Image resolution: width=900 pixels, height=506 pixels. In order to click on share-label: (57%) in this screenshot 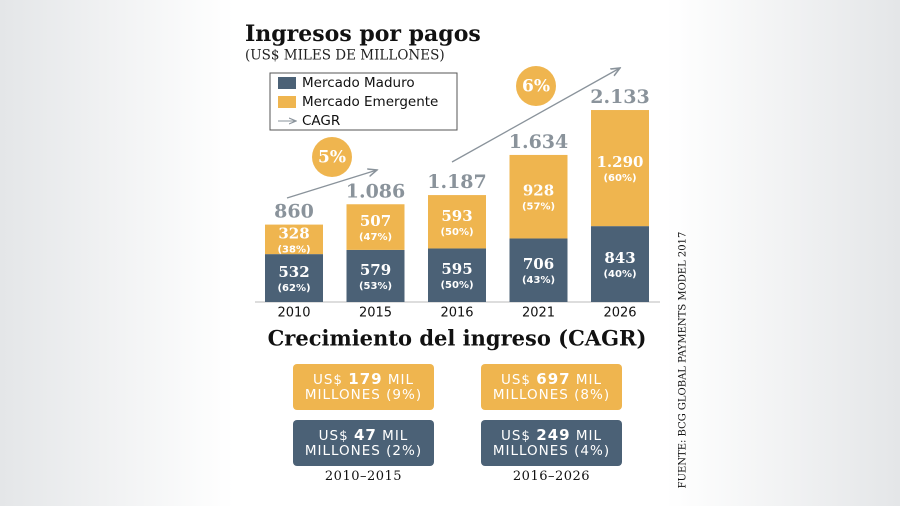, I will do `click(538, 207)`.